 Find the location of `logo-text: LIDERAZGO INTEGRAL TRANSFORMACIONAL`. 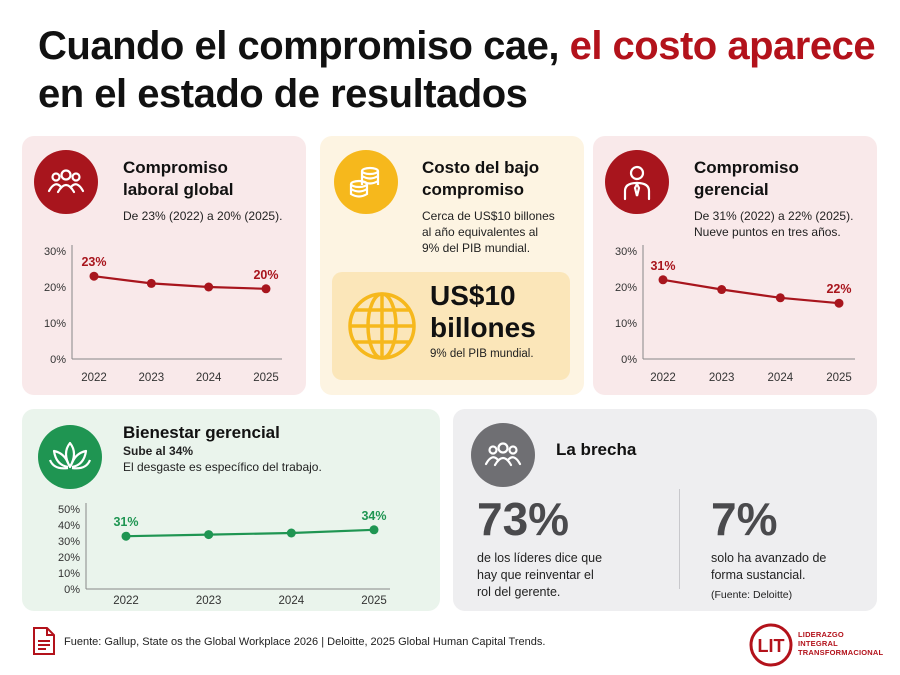

logo-text: LIDERAZGO INTEGRAL TRANSFORMACIONAL is located at coordinates (841, 643).